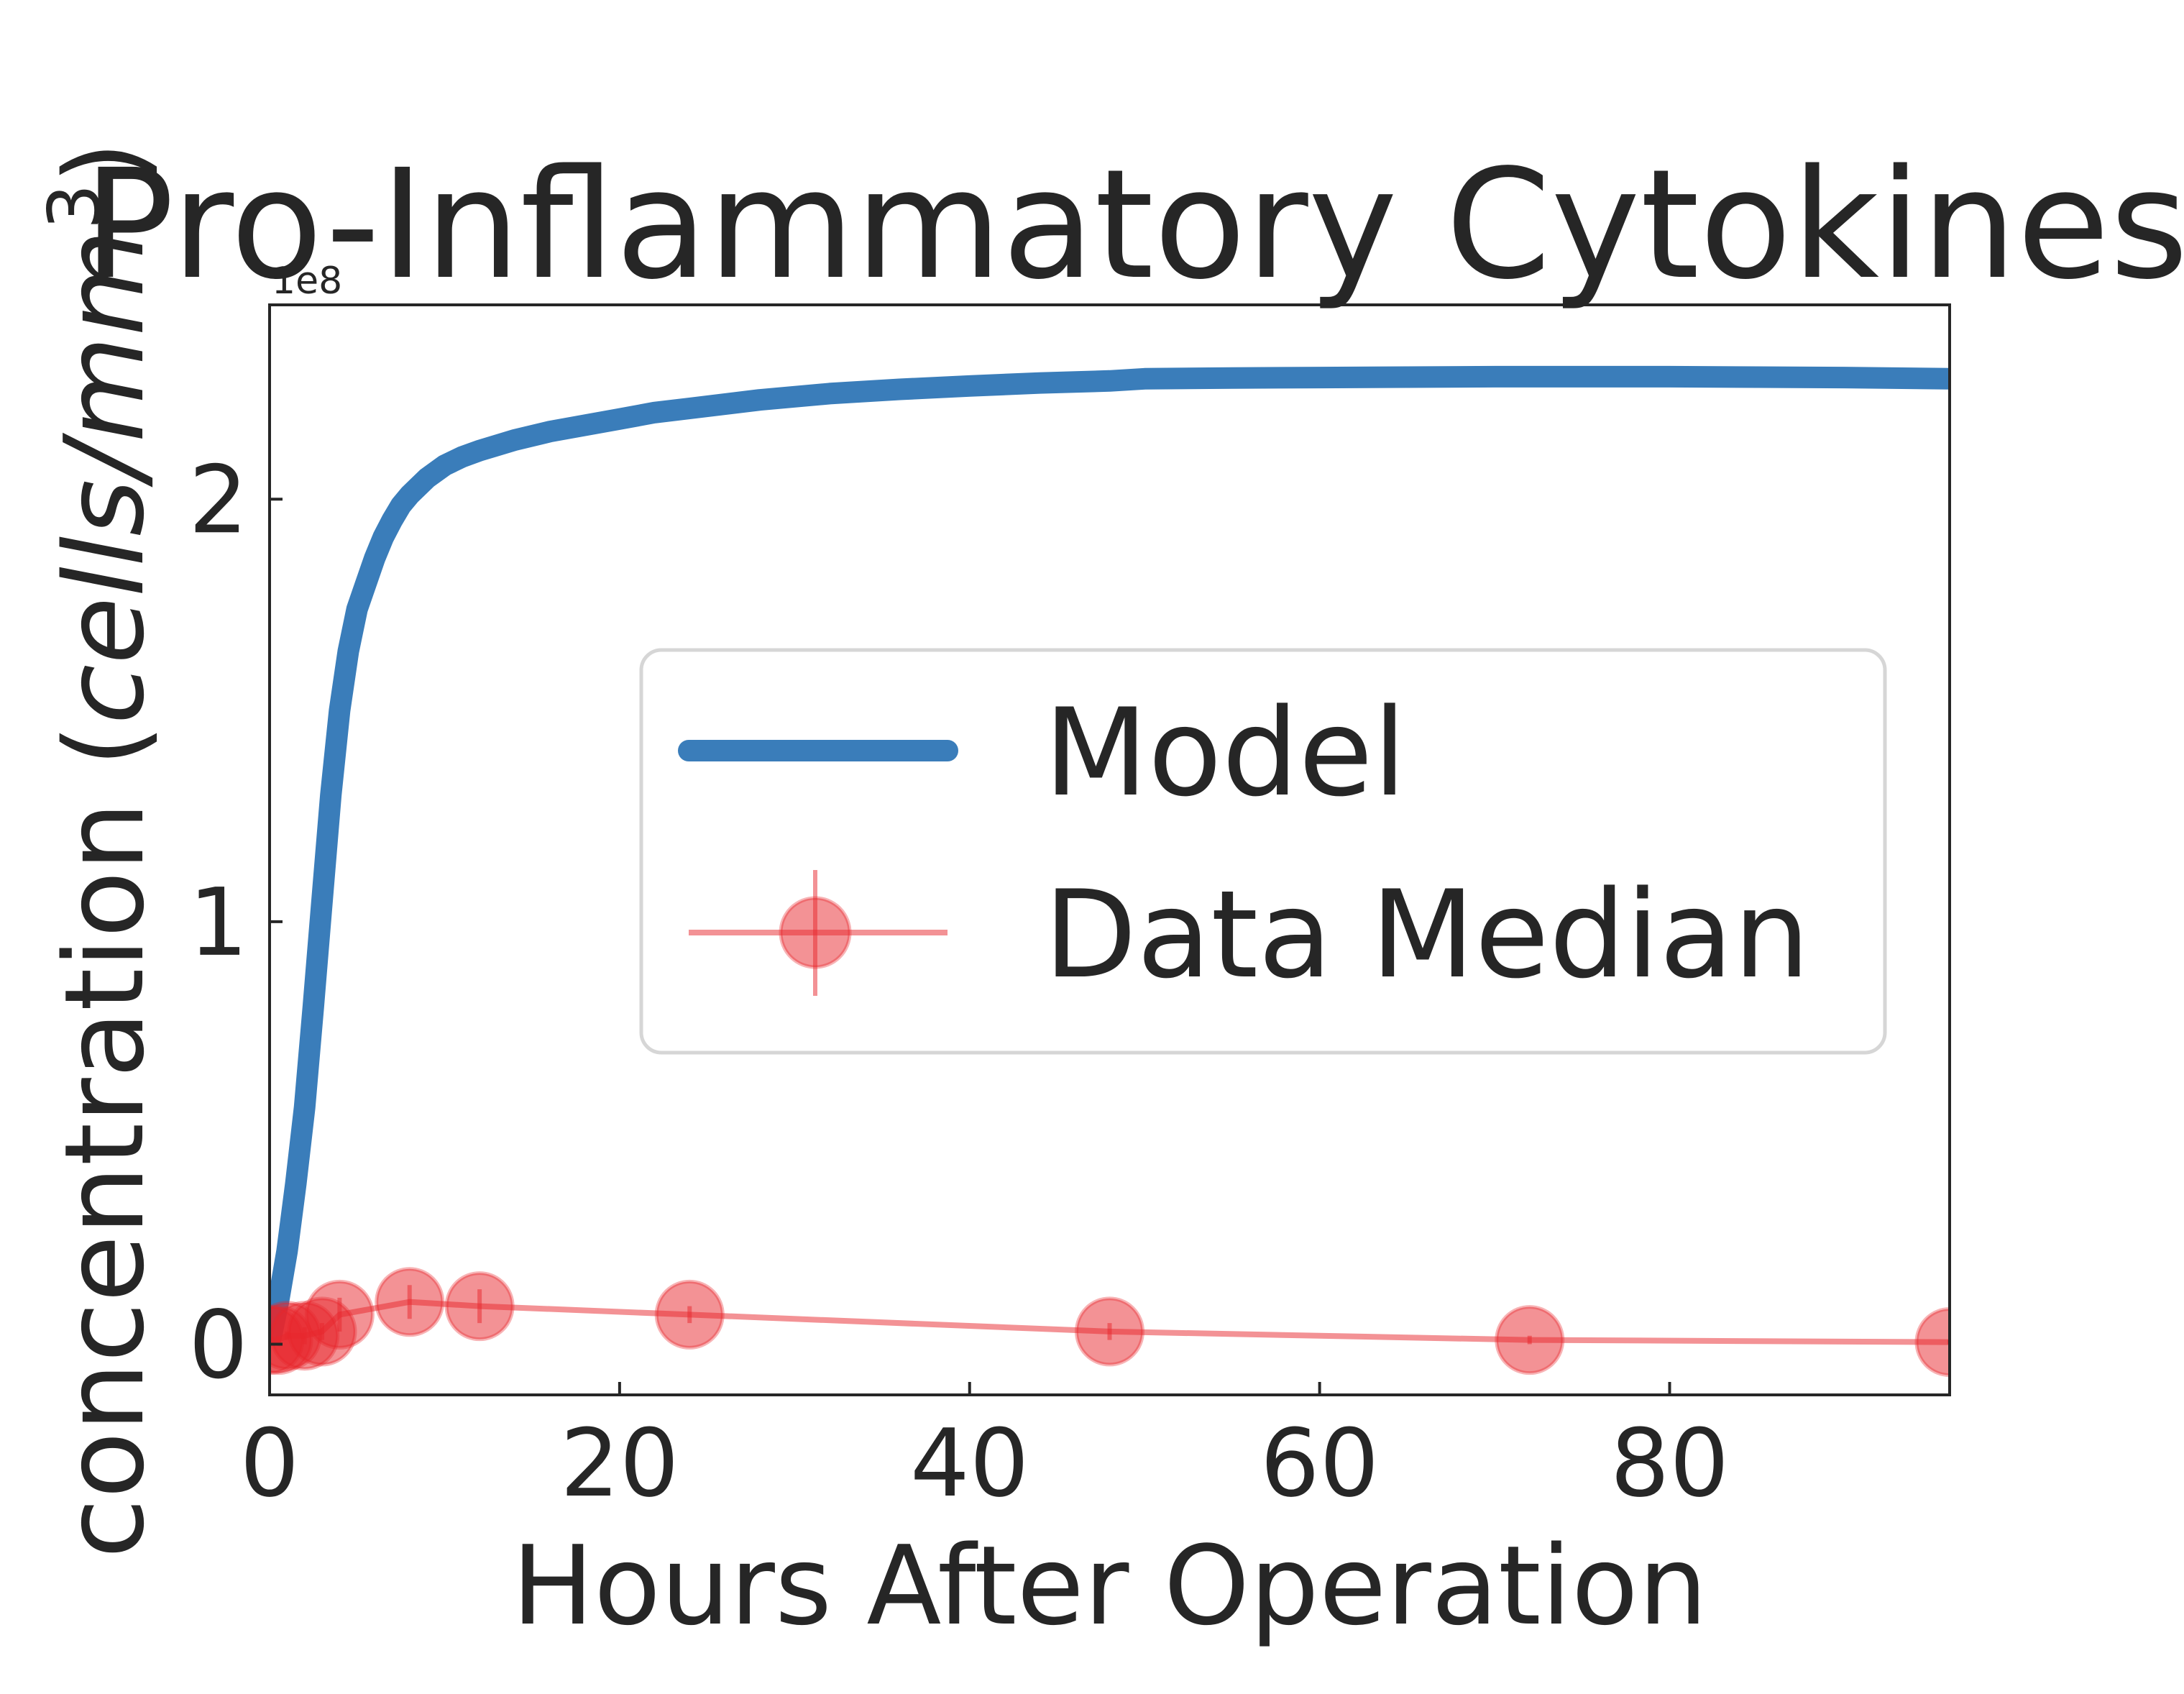  What do you see at coordinates (1109, 1585) in the screenshot?
I see `x-axis-label: Hours After Operation` at bounding box center [1109, 1585].